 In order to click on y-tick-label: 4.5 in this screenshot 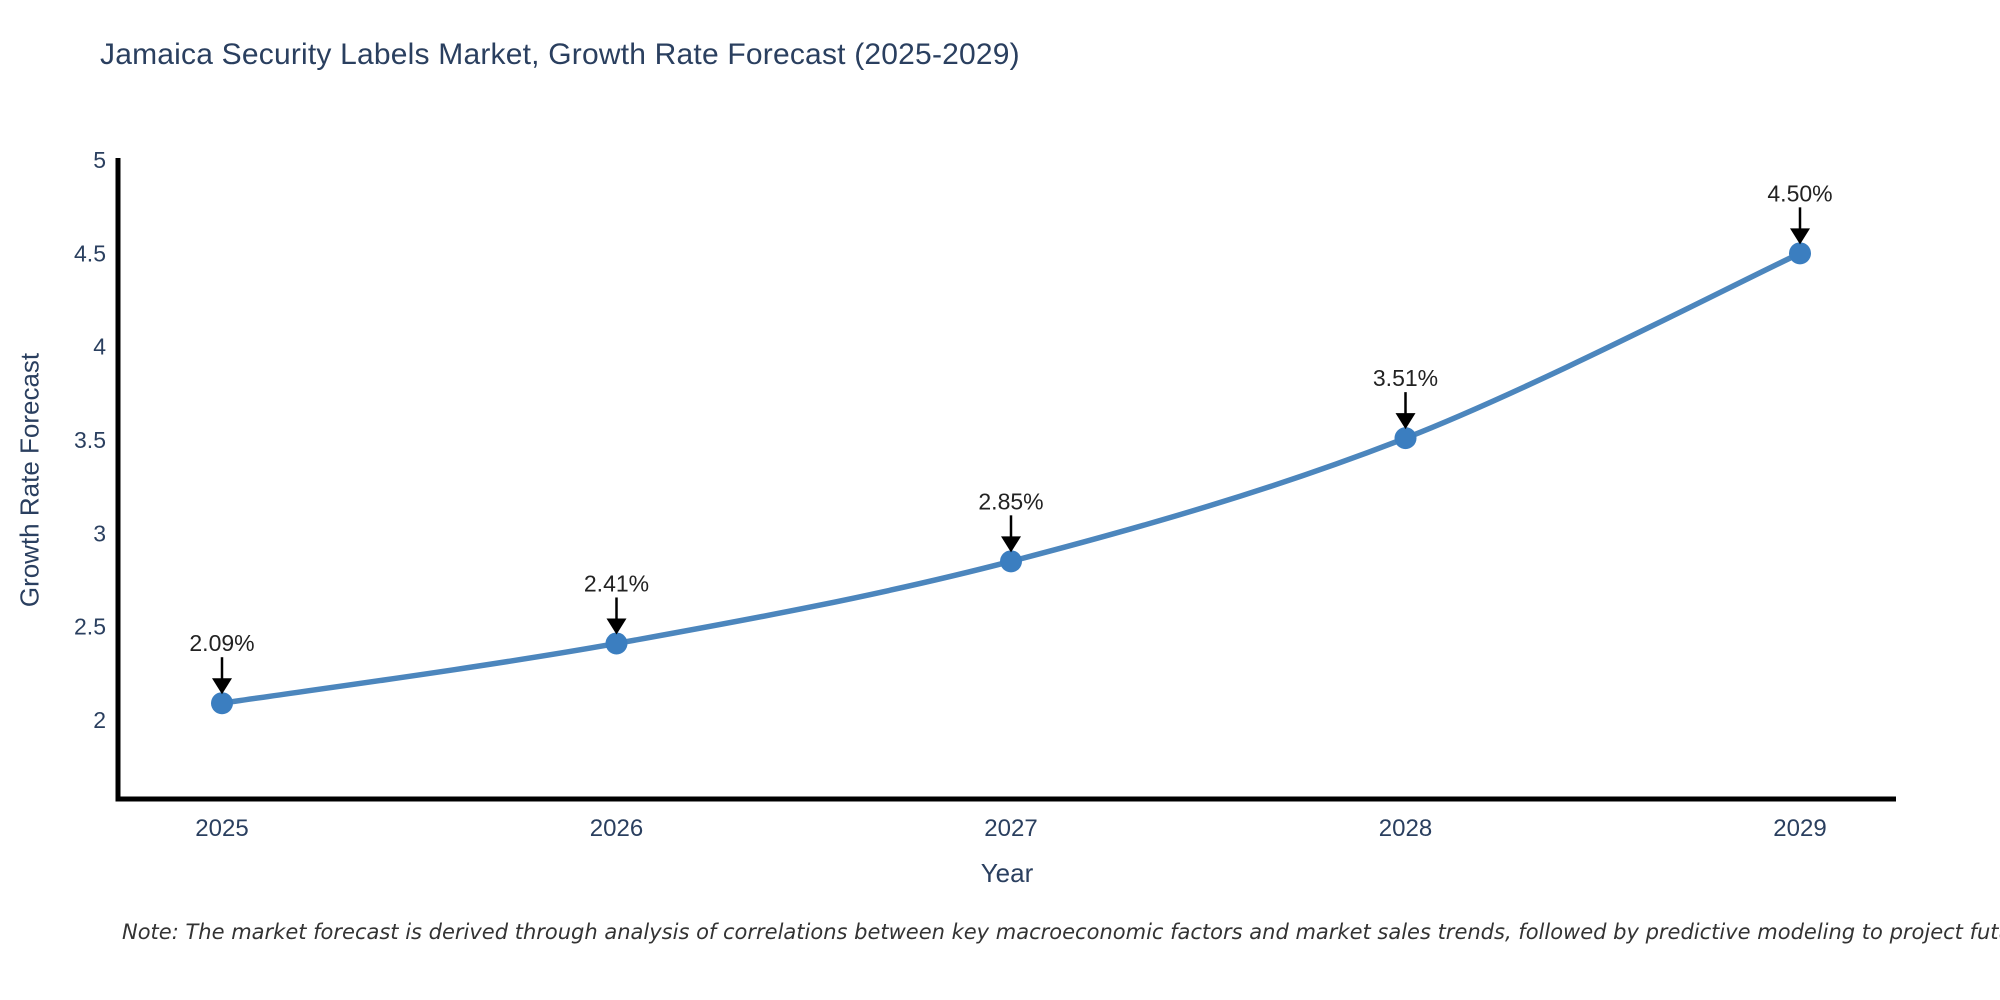, I will do `click(90, 253)`.